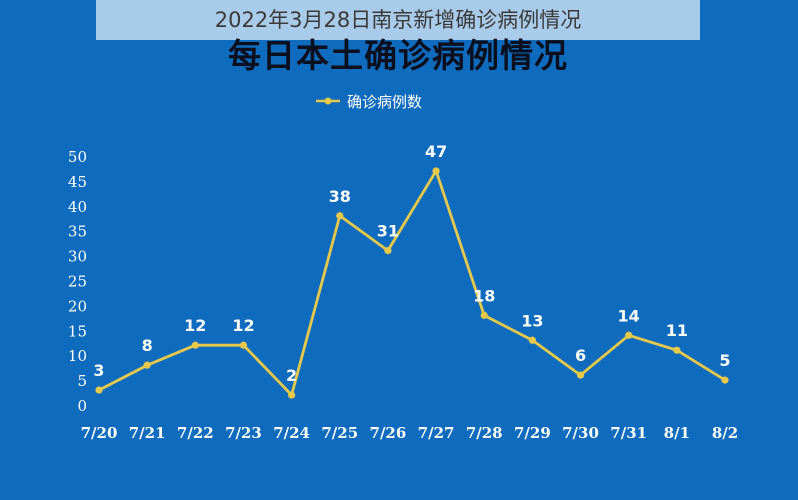  I want to click on x-tick-label: 8/1, so click(677, 433).